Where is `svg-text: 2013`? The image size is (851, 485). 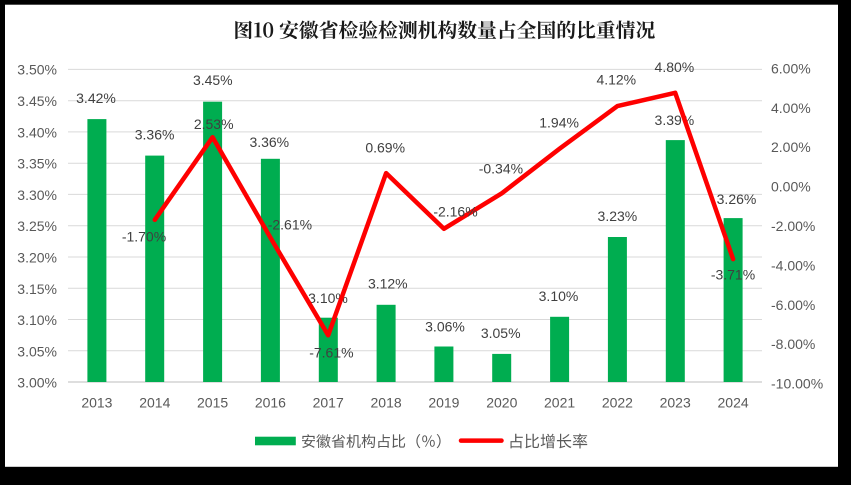 svg-text: 2013 is located at coordinates (96, 402).